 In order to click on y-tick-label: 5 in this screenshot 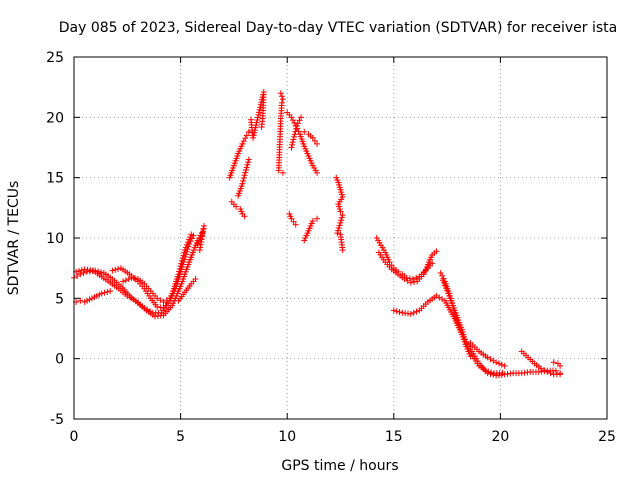, I will do `click(59, 299)`.